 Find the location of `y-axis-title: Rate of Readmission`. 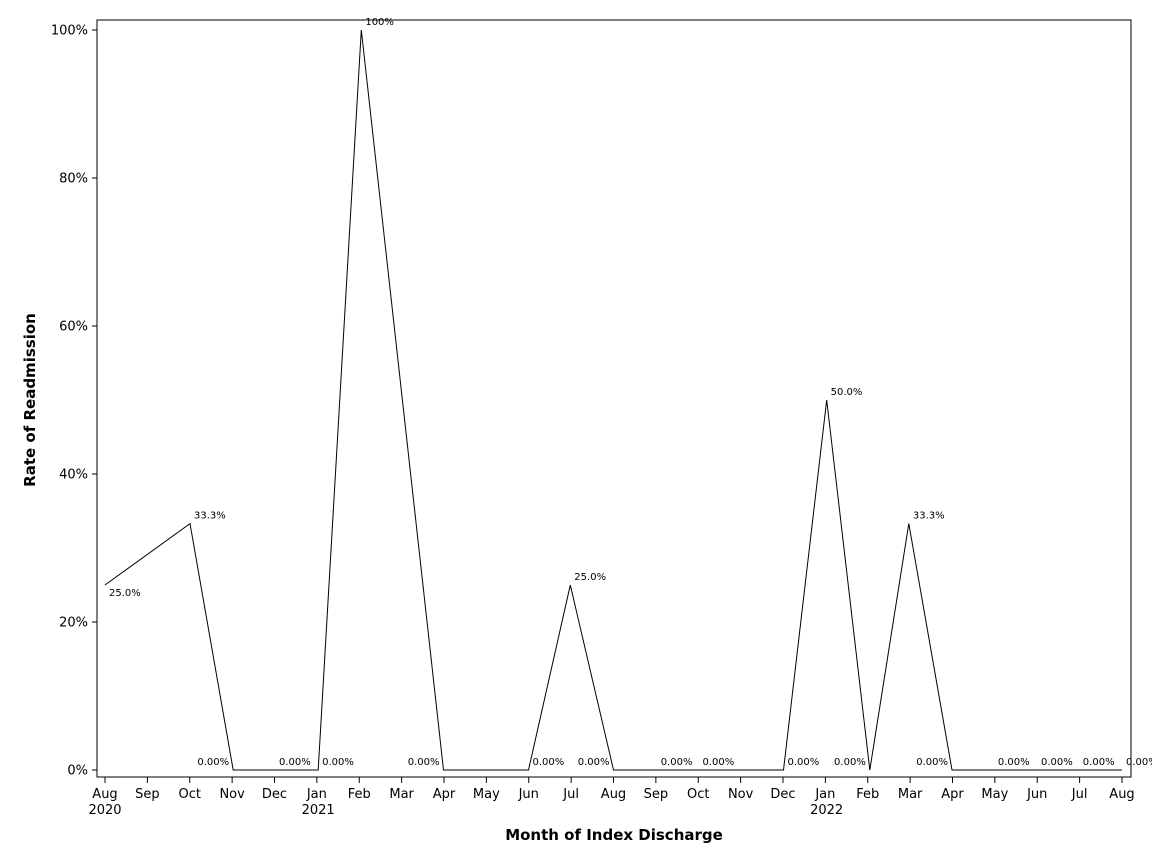

y-axis-title: Rate of Readmission is located at coordinates (30, 400).